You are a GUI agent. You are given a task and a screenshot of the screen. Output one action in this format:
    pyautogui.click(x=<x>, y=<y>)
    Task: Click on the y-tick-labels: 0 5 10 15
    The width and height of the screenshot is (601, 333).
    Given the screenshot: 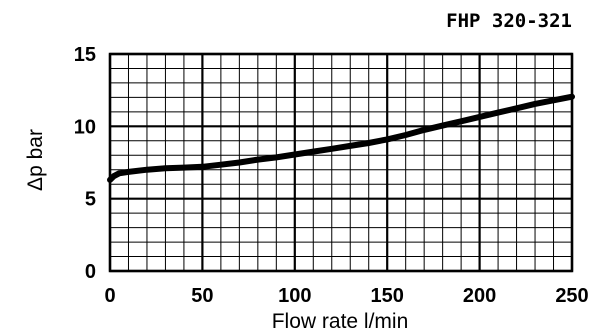 What is the action you would take?
    pyautogui.click(x=85, y=163)
    